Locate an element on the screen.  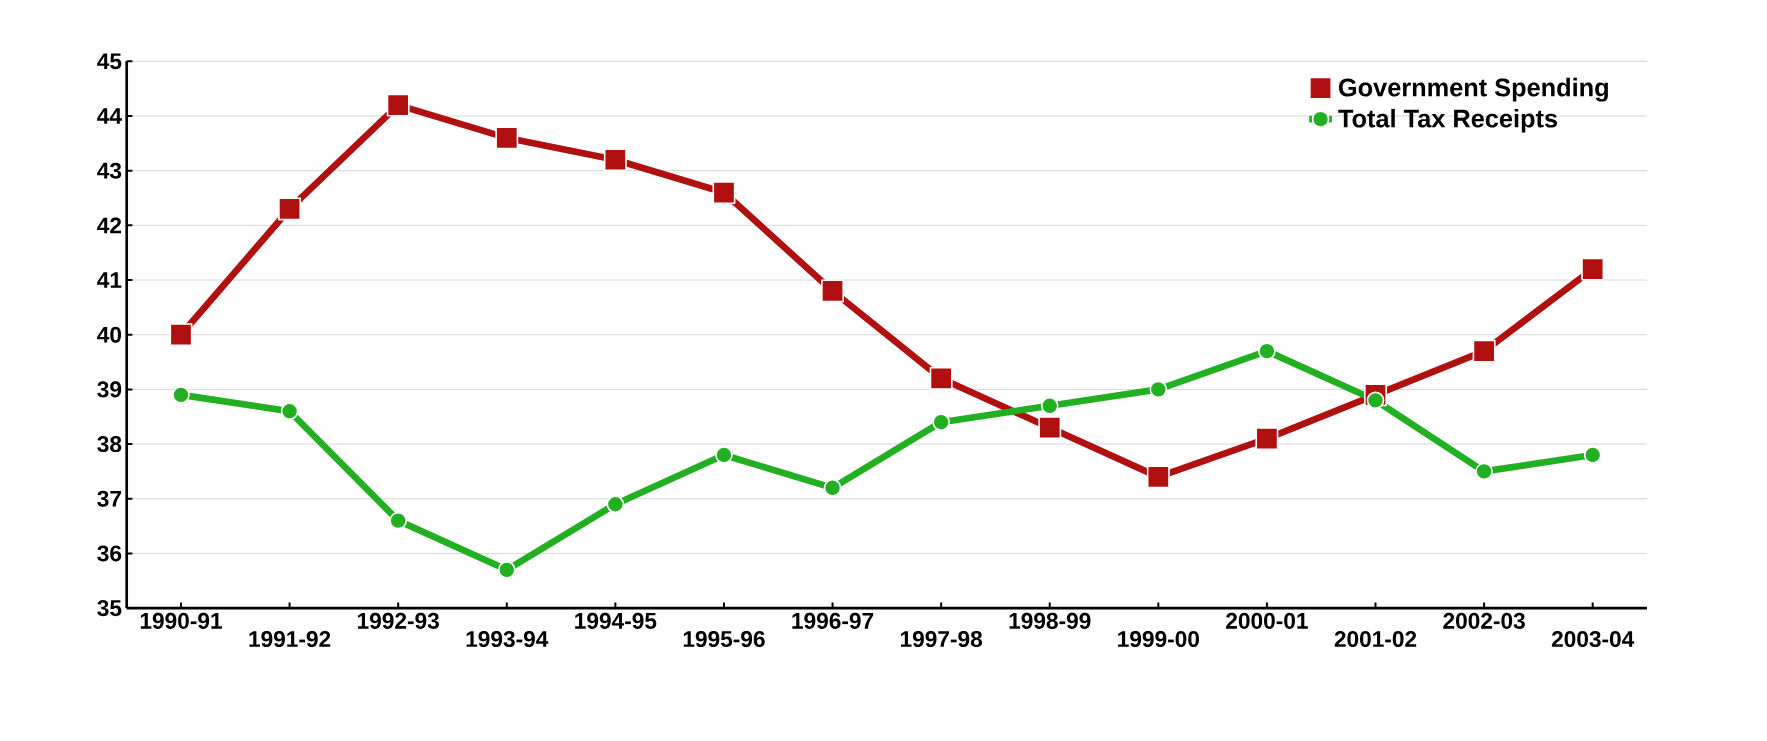
y-tick-label: 45 is located at coordinates (109, 61).